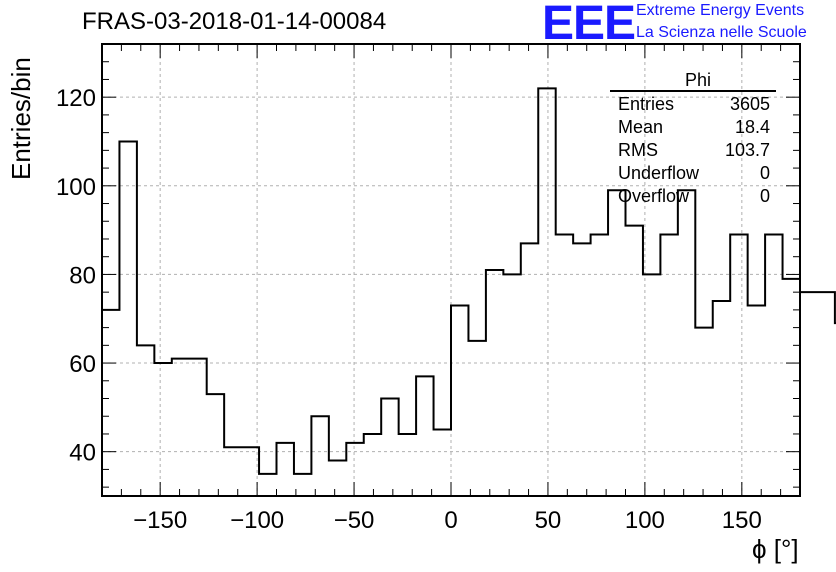 This screenshot has height=572, width=836. What do you see at coordinates (659, 173) in the screenshot?
I see `stats-label: Underflow` at bounding box center [659, 173].